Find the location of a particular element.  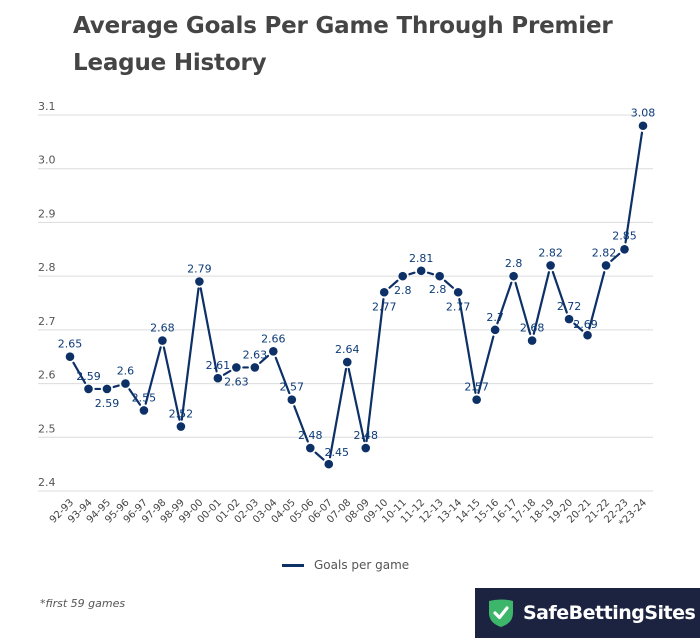

y-tick-label: 2.4 is located at coordinates (47, 482).